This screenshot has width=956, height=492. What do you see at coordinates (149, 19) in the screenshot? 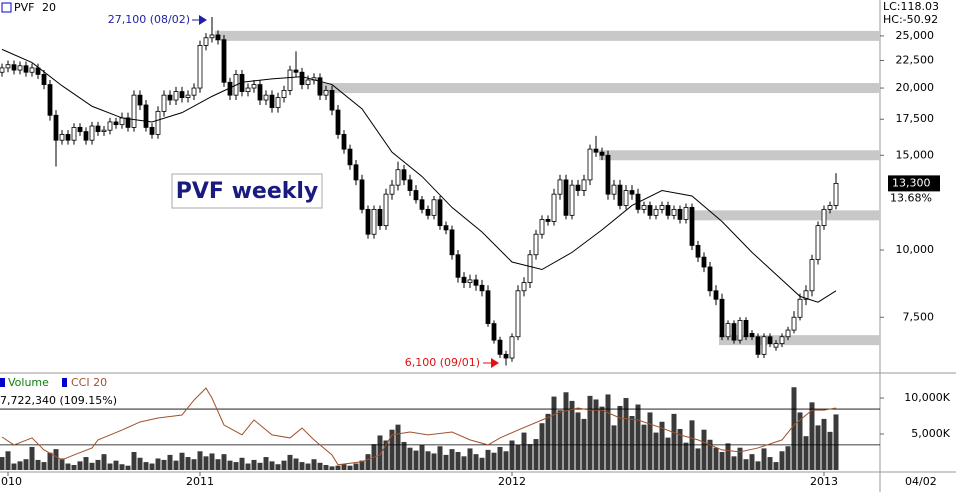
I see `annotation: 27,100 (08/02)` at bounding box center [149, 19].